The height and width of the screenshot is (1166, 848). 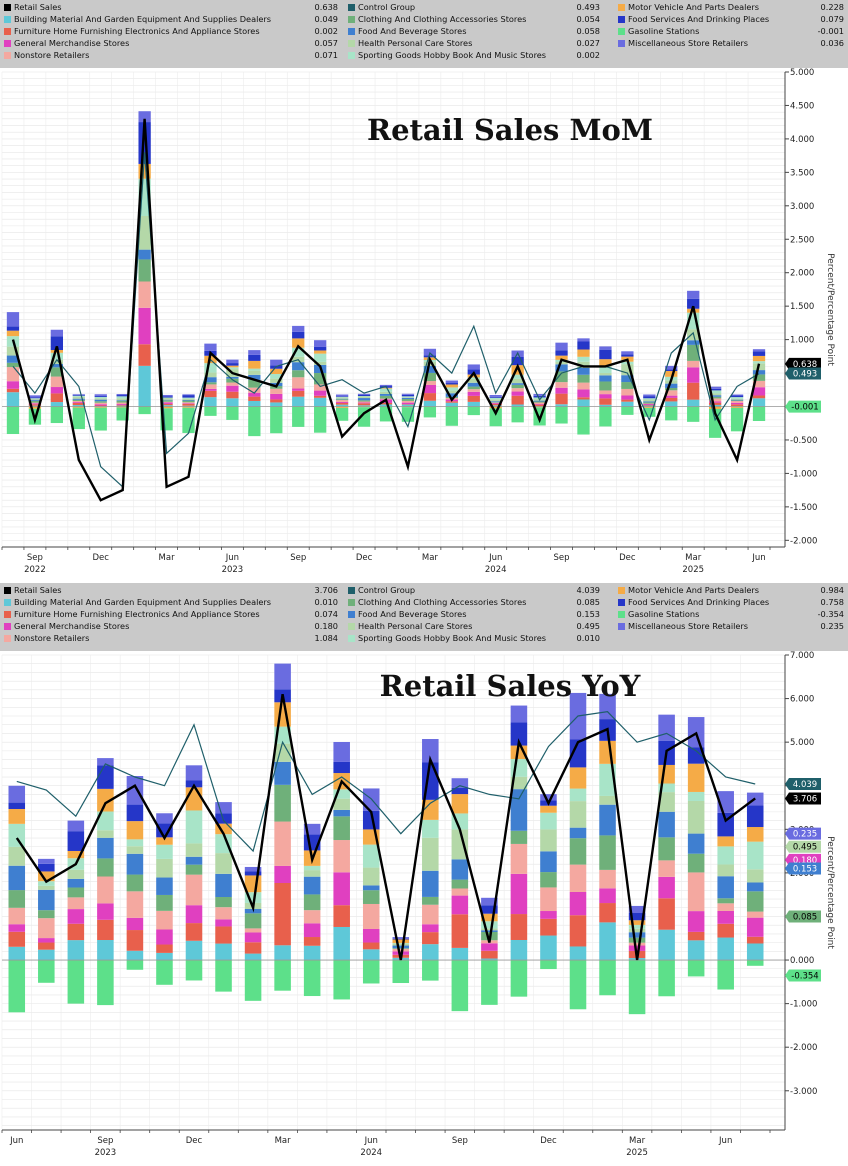 I want to click on mom-legend-value: 0.054, so click(x=588, y=19).